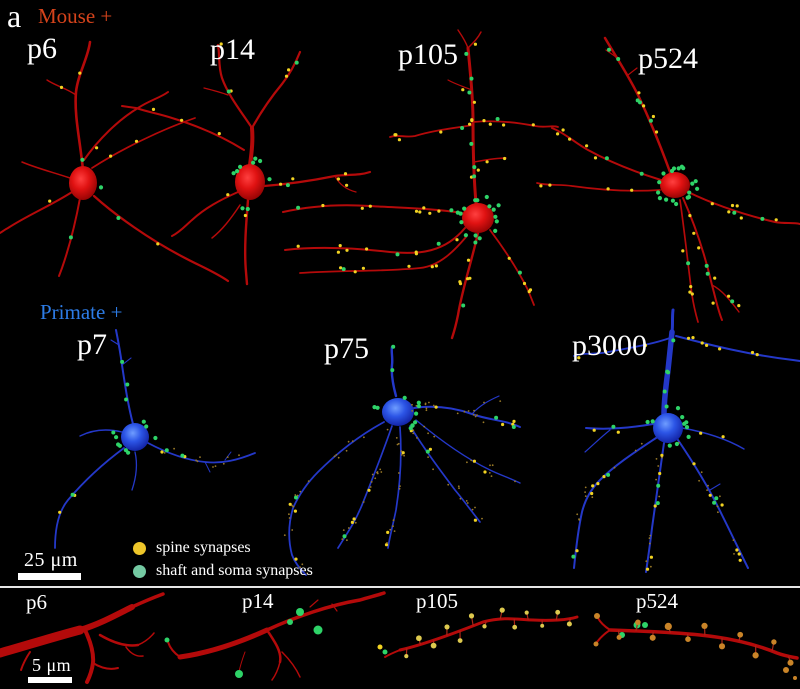 This screenshot has height=689, width=800. Describe the element at coordinates (609, 345) in the screenshot. I see `age-label-primate-p3000: p3000` at that location.